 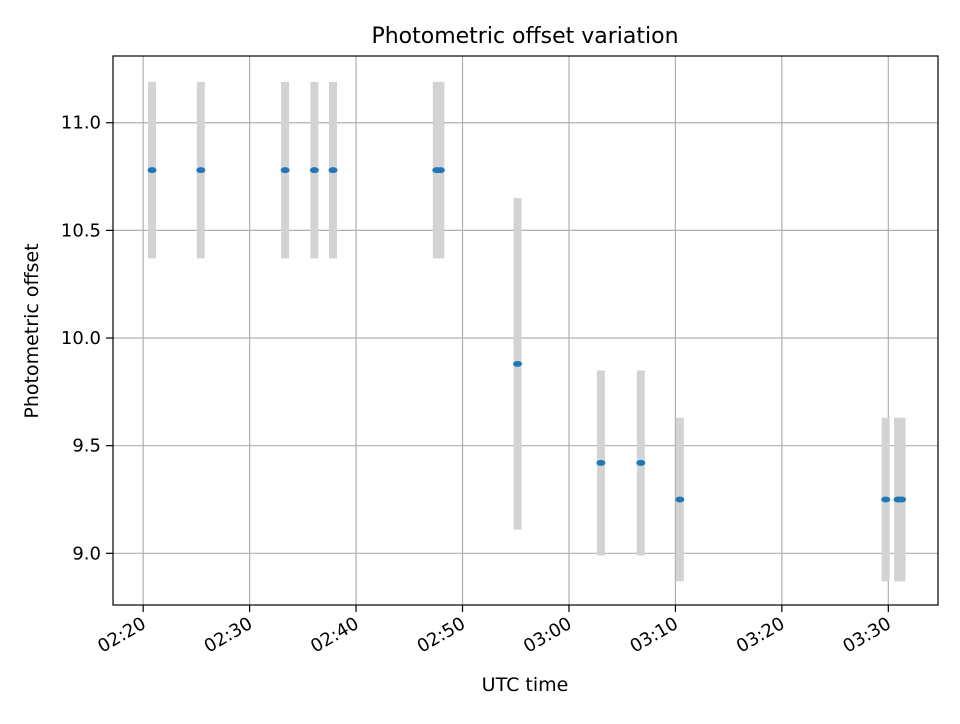 I want to click on y-tick-label: 9.0, so click(x=86, y=553).